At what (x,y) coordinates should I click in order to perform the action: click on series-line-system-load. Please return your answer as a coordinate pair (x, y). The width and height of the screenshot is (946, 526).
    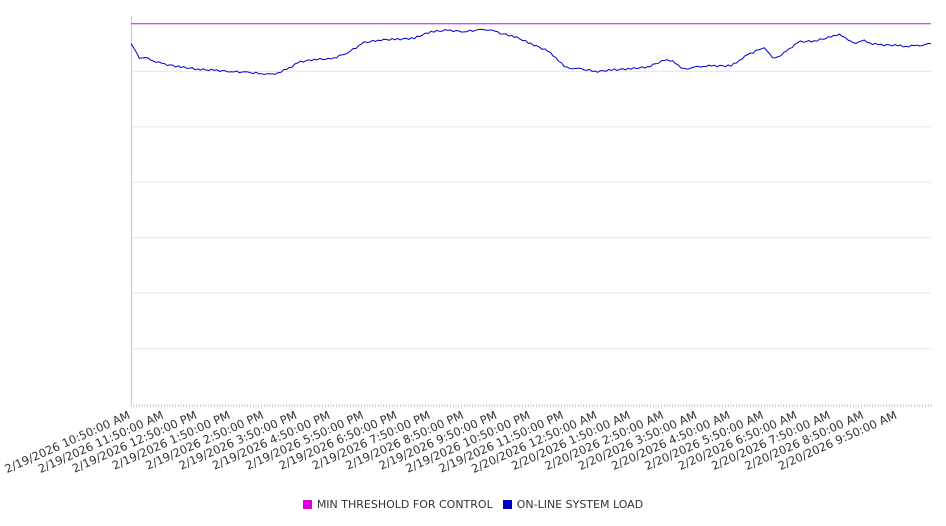
    Looking at the image, I should click on (531, 52).